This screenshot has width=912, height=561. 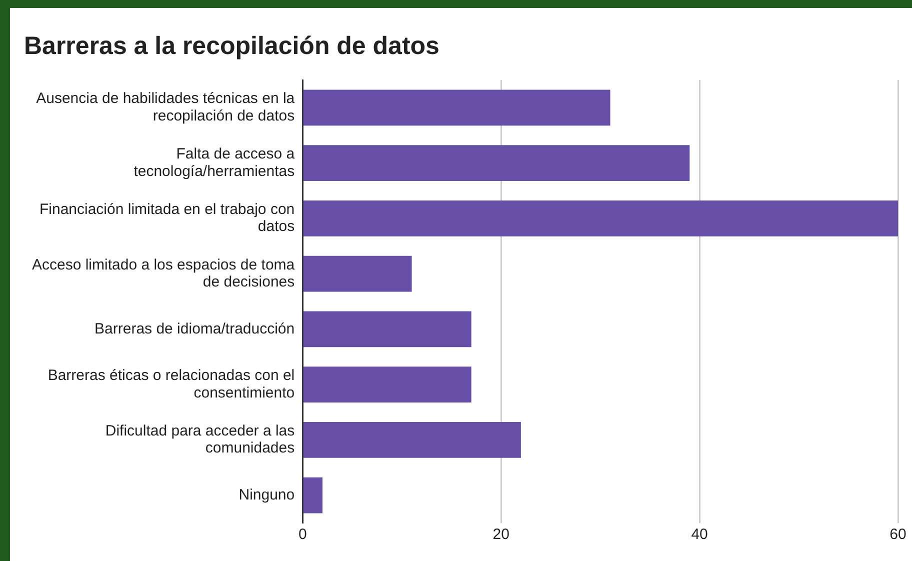 I want to click on y-tick-label: Ausencia de habilidades técnicas en la recopilación de datos, so click(x=166, y=107).